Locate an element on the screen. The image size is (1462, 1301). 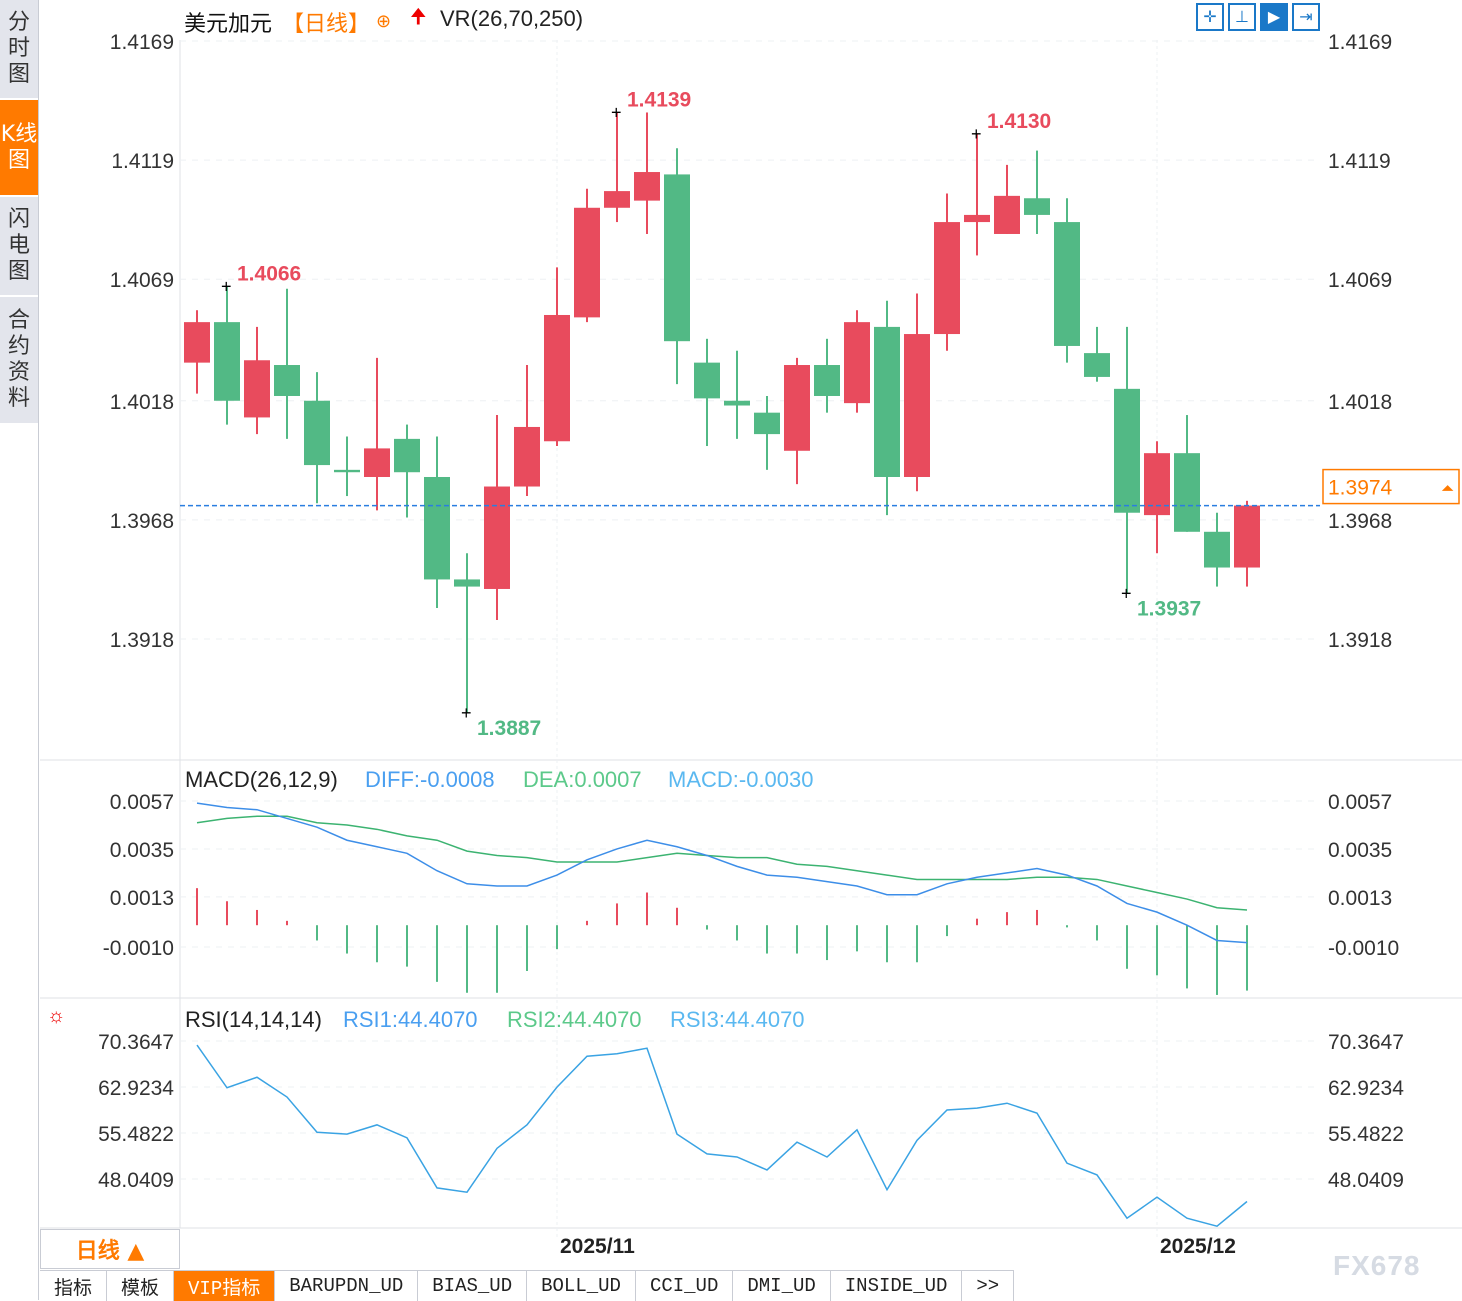
sidebar-item-flash: 闪电图 is located at coordinates (19, 247).